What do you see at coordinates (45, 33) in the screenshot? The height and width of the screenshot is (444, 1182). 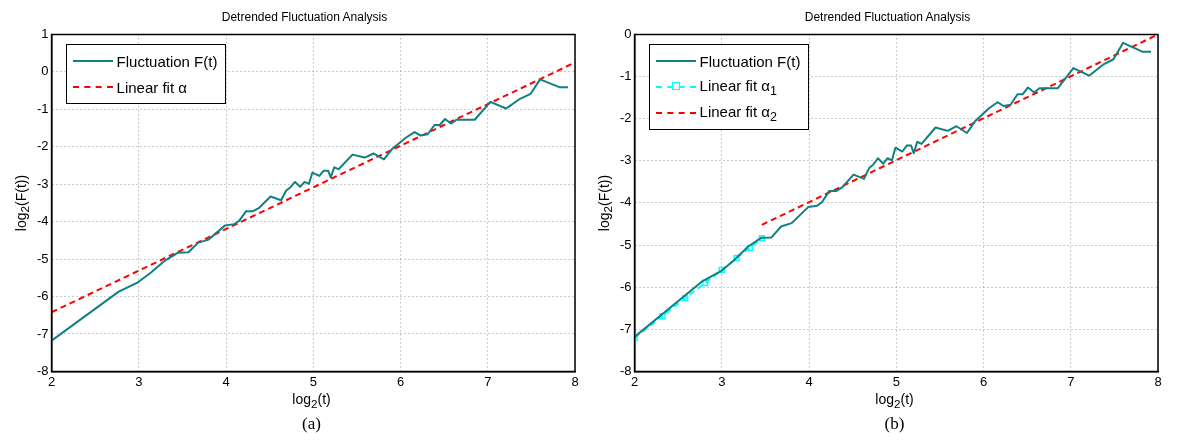 I see `y-tick-label: 1` at bounding box center [45, 33].